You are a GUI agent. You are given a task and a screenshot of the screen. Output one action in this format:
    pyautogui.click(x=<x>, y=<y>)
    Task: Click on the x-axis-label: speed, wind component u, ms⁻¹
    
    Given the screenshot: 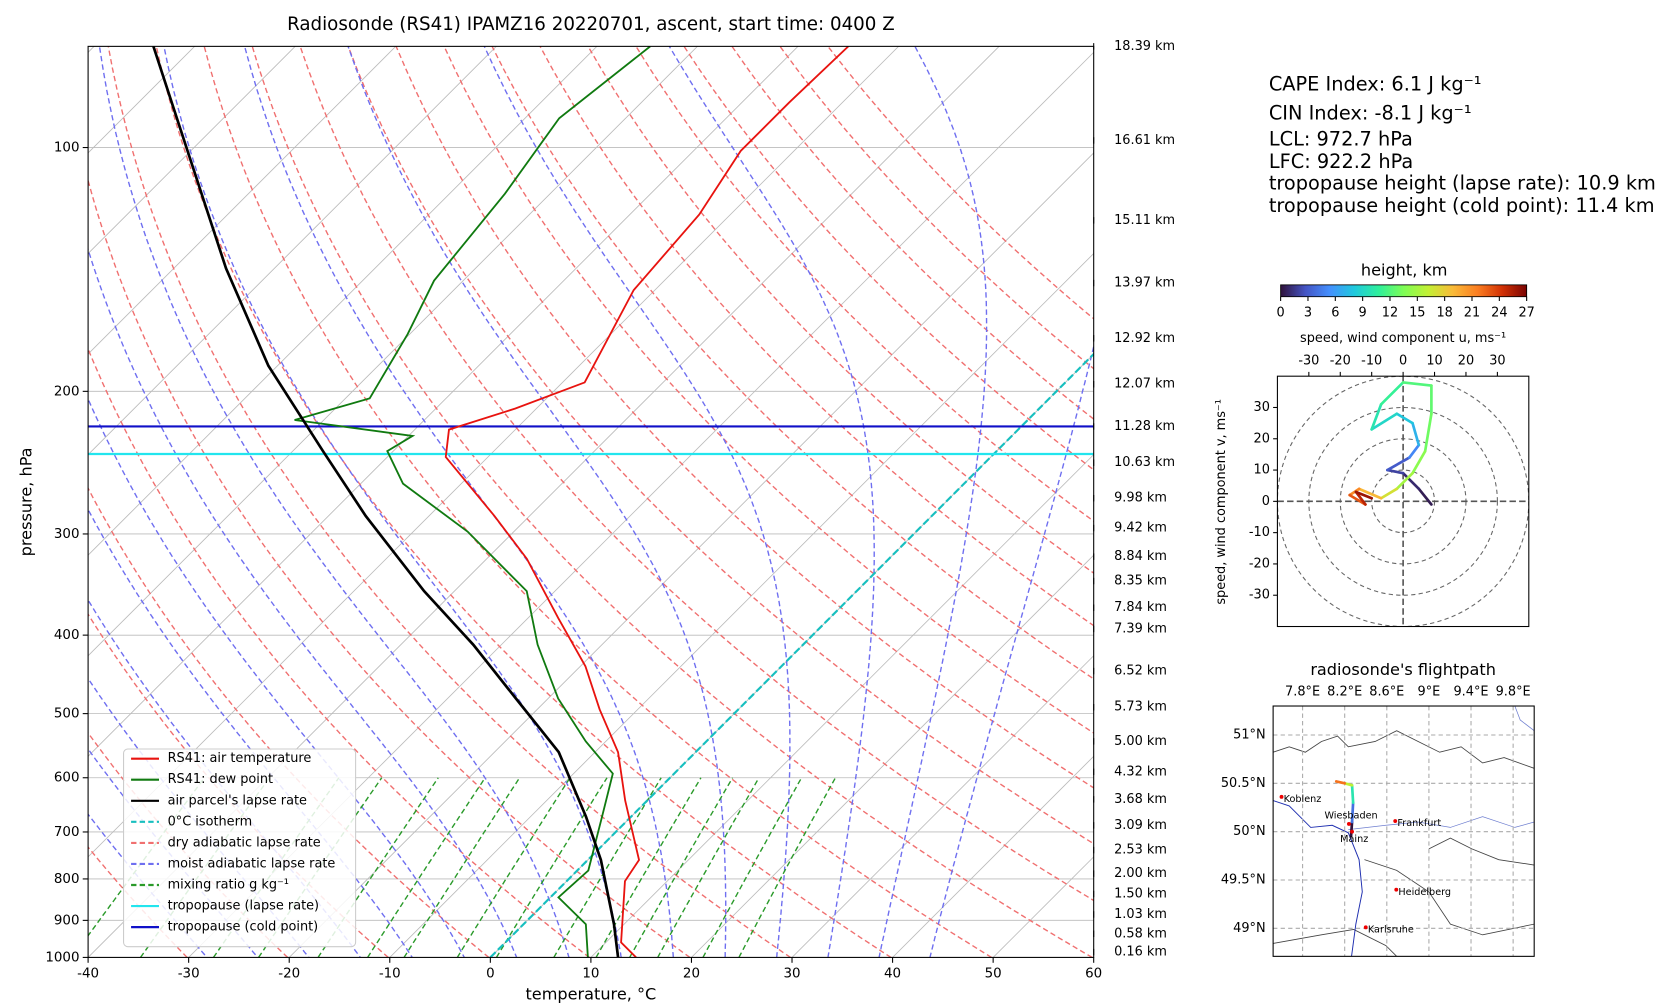 What is the action you would take?
    pyautogui.click(x=1403, y=338)
    